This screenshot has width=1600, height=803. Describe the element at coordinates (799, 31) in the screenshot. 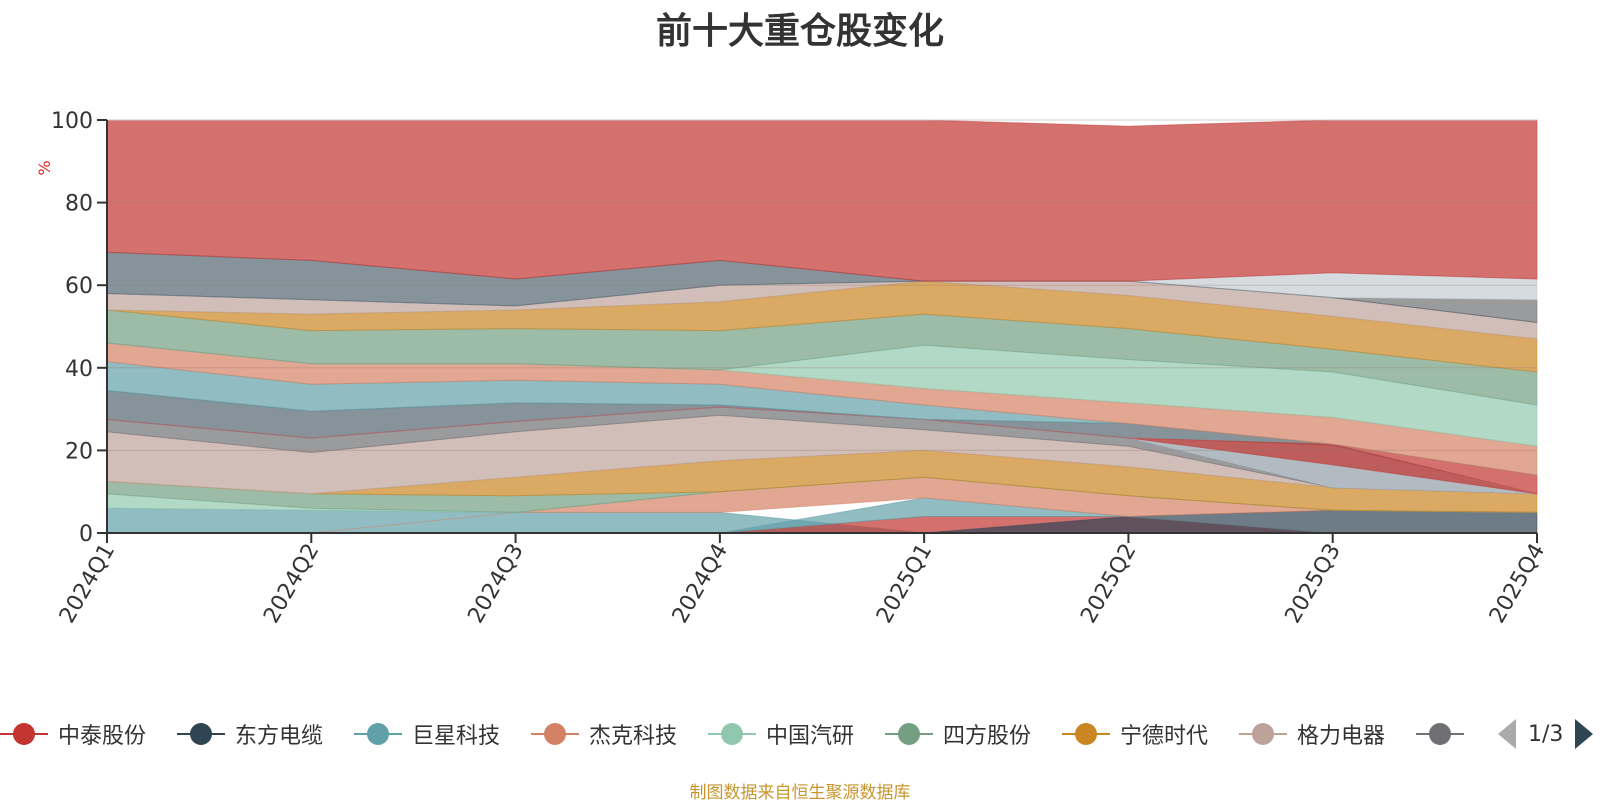

I see `chart-title: 前十大重仓股变化` at that location.